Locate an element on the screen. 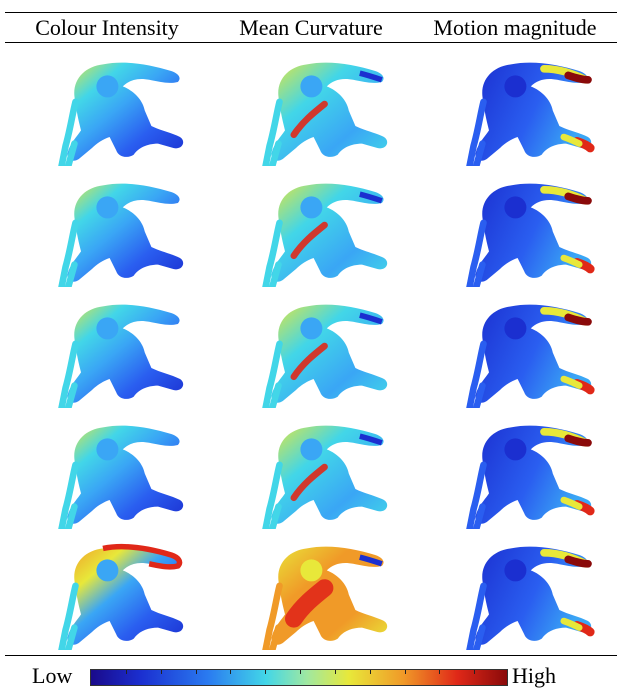 The image size is (622, 695). column-header-mean-curvature: Mean Curvature is located at coordinates (311, 27).